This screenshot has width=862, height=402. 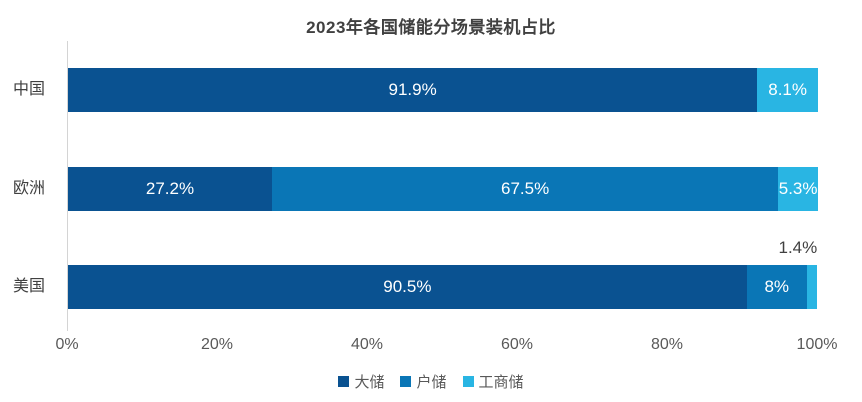 I want to click on bar-segment: 8%, so click(x=776, y=287).